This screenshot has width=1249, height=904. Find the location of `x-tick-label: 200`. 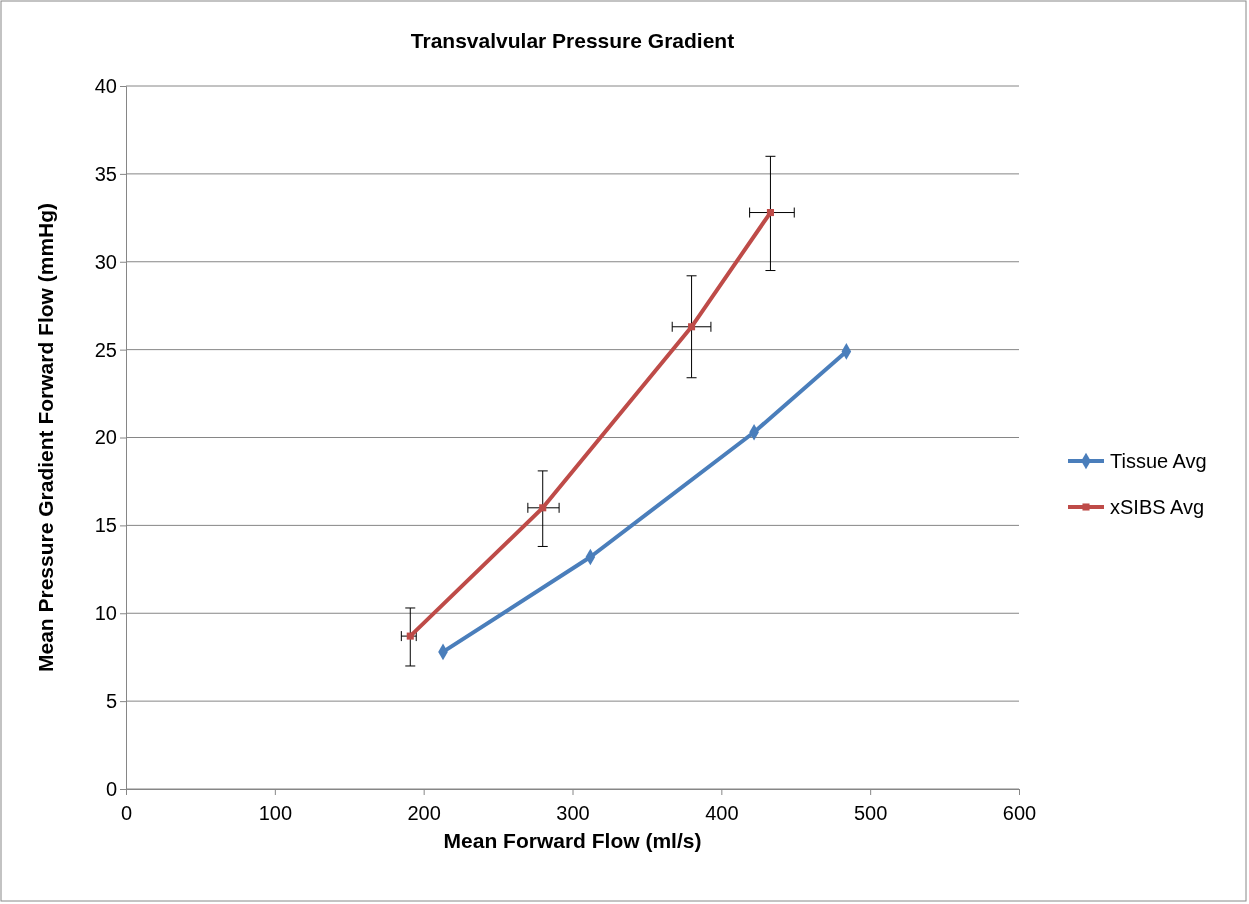

x-tick-label: 200 is located at coordinates (424, 813).